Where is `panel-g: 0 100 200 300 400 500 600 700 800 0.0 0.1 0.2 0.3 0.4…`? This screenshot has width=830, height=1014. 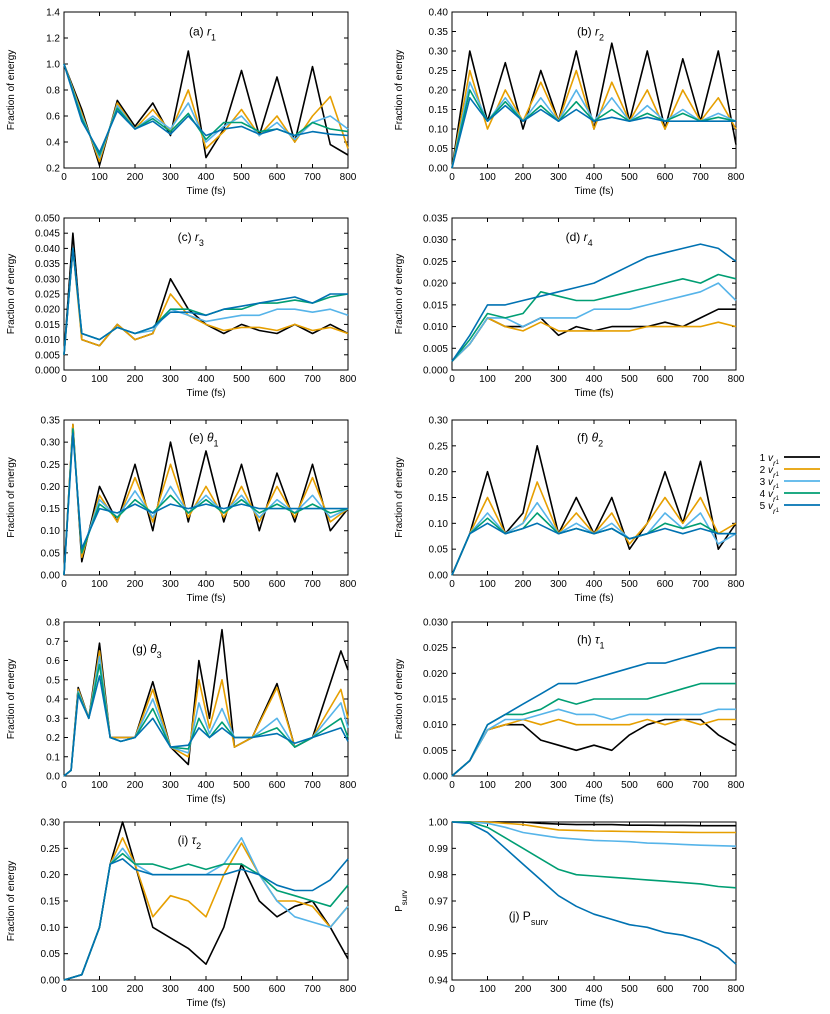 panel-g: 0 100 200 300 400 500 600 700 800 0.0 0.1 0.2 0.3 0.4… is located at coordinates (181, 712).